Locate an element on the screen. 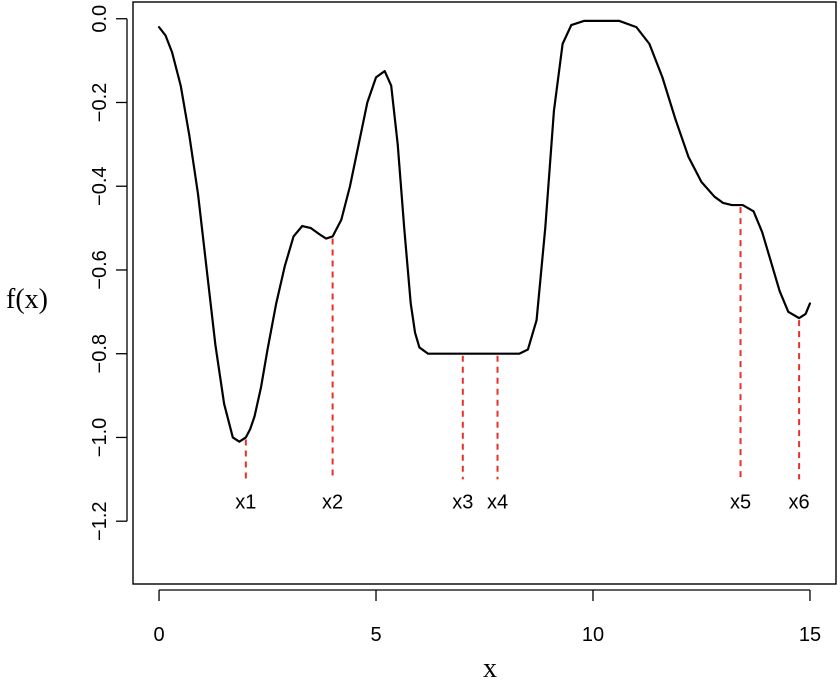 The width and height of the screenshot is (840, 700). x-tick-label: 10 is located at coordinates (593, 635).